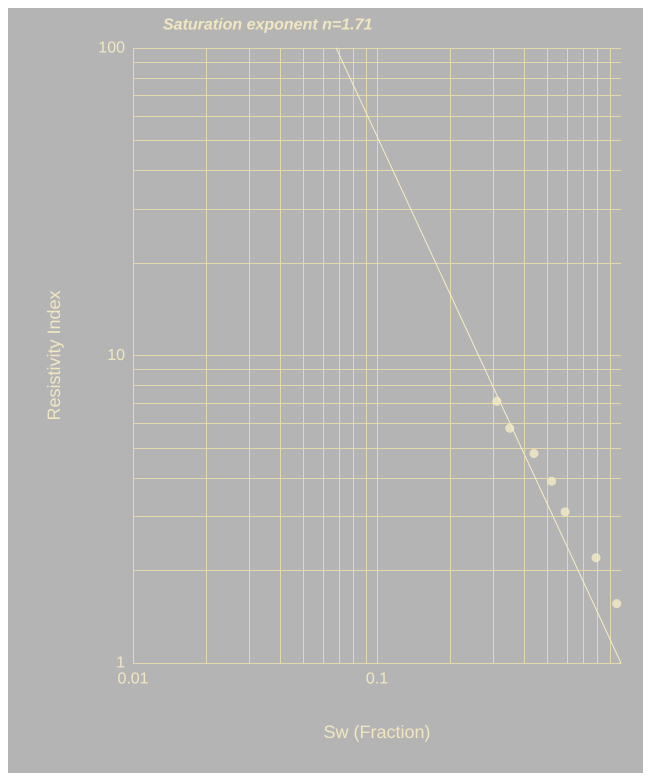 The image size is (651, 781). Describe the element at coordinates (121, 663) in the screenshot. I see `y-tick-label: 1` at that location.